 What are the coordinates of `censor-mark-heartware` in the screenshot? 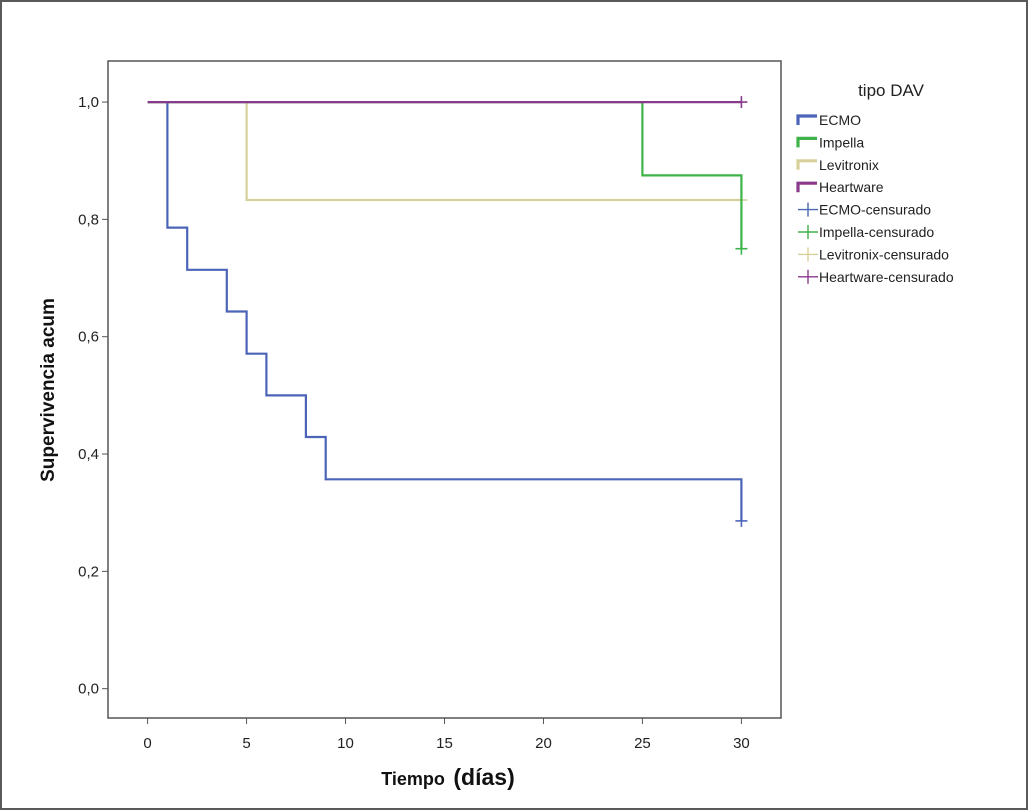 It's located at (741, 102).